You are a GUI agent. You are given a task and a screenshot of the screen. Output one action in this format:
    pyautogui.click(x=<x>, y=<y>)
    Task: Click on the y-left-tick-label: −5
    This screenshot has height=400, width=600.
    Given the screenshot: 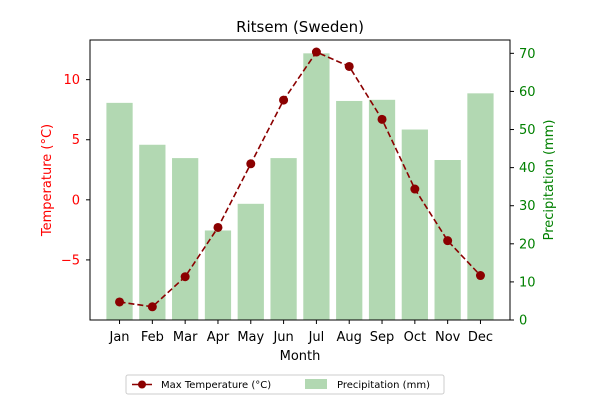 What is the action you would take?
    pyautogui.click(x=70, y=260)
    